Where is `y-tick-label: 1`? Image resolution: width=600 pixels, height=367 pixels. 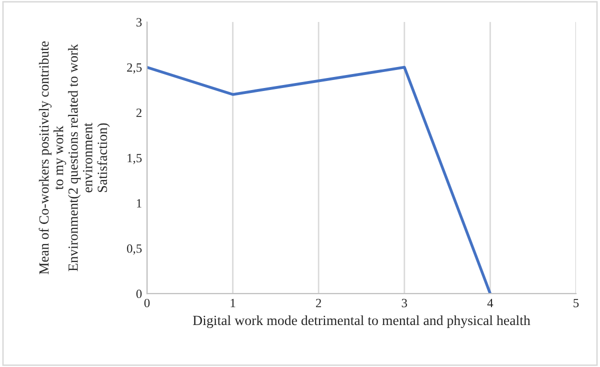
y-tick-label: 1 is located at coordinates (139, 203).